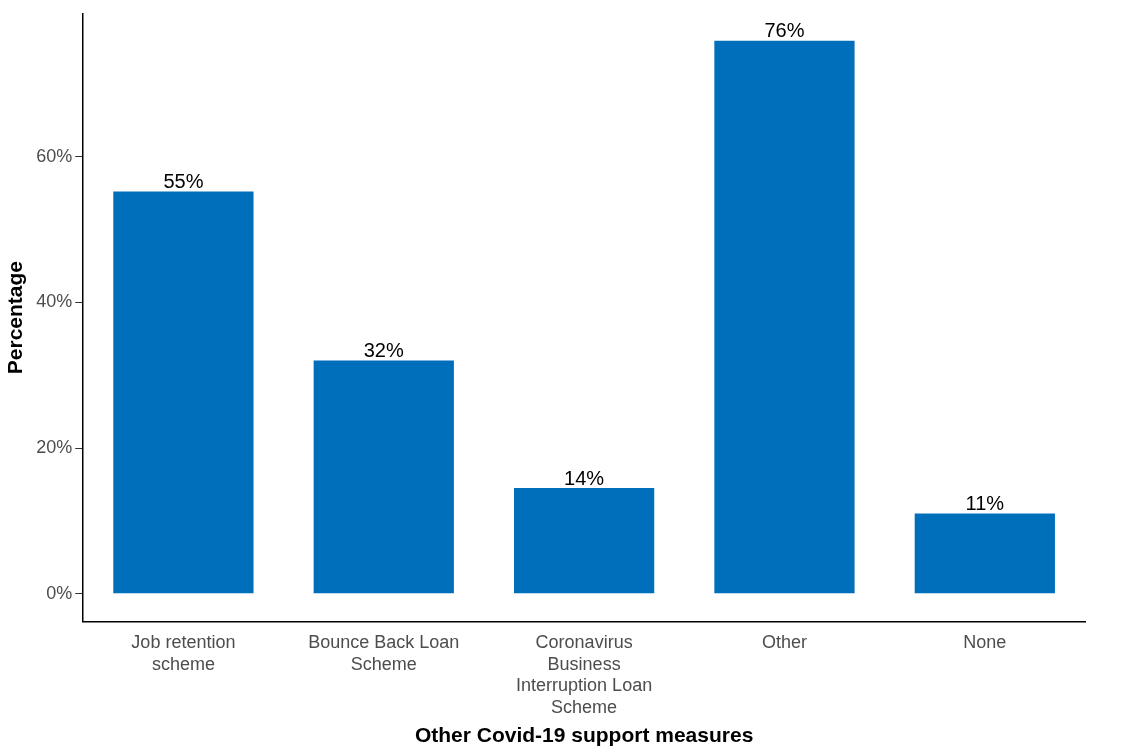 The width and height of the screenshot is (1125, 751). Describe the element at coordinates (383, 350) in the screenshot. I see `data-label: 32%` at that location.